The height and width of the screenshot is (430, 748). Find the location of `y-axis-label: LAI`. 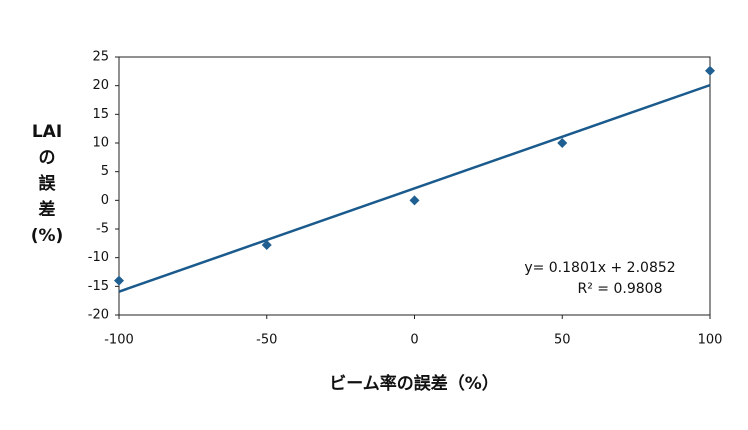

y-axis-label: LAI is located at coordinates (47, 132).